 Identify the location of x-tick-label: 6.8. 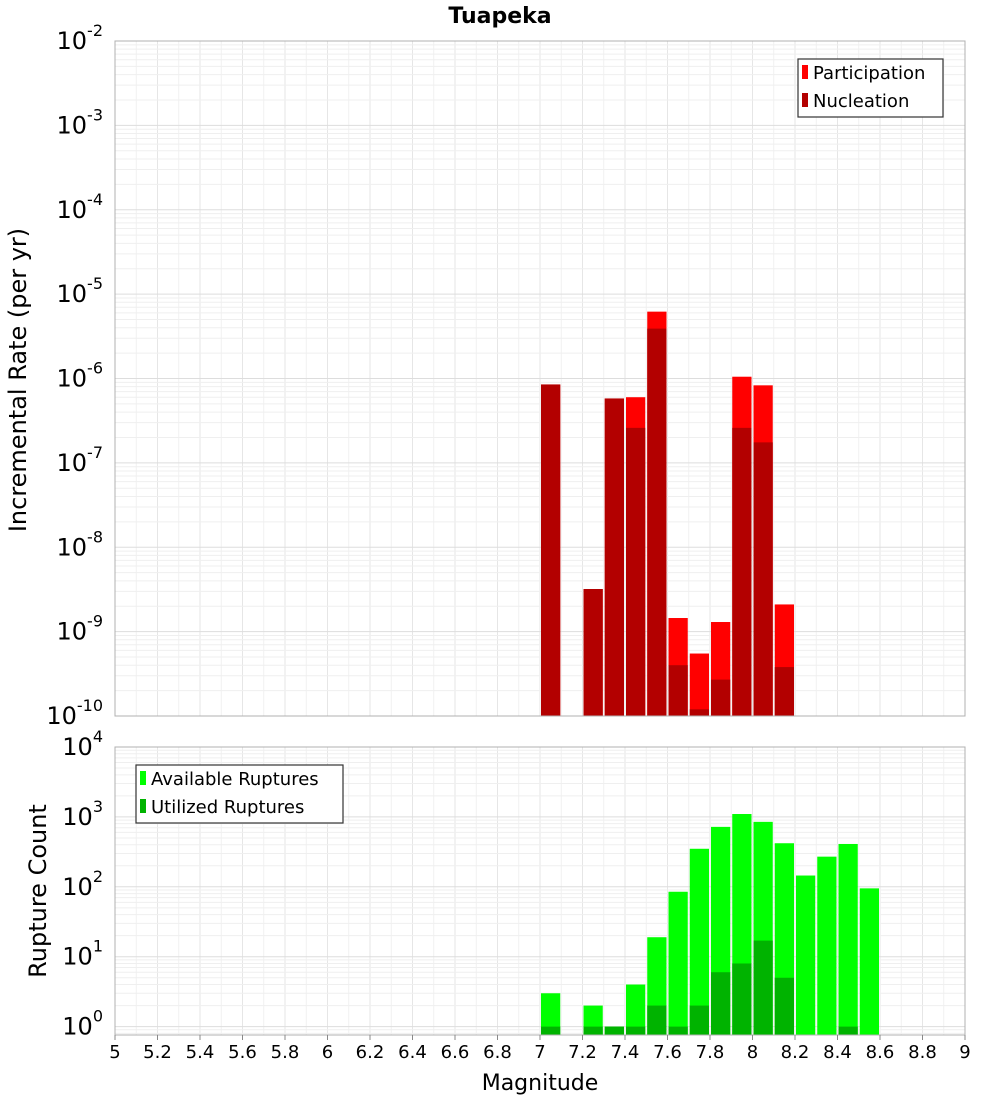
(497, 1052).